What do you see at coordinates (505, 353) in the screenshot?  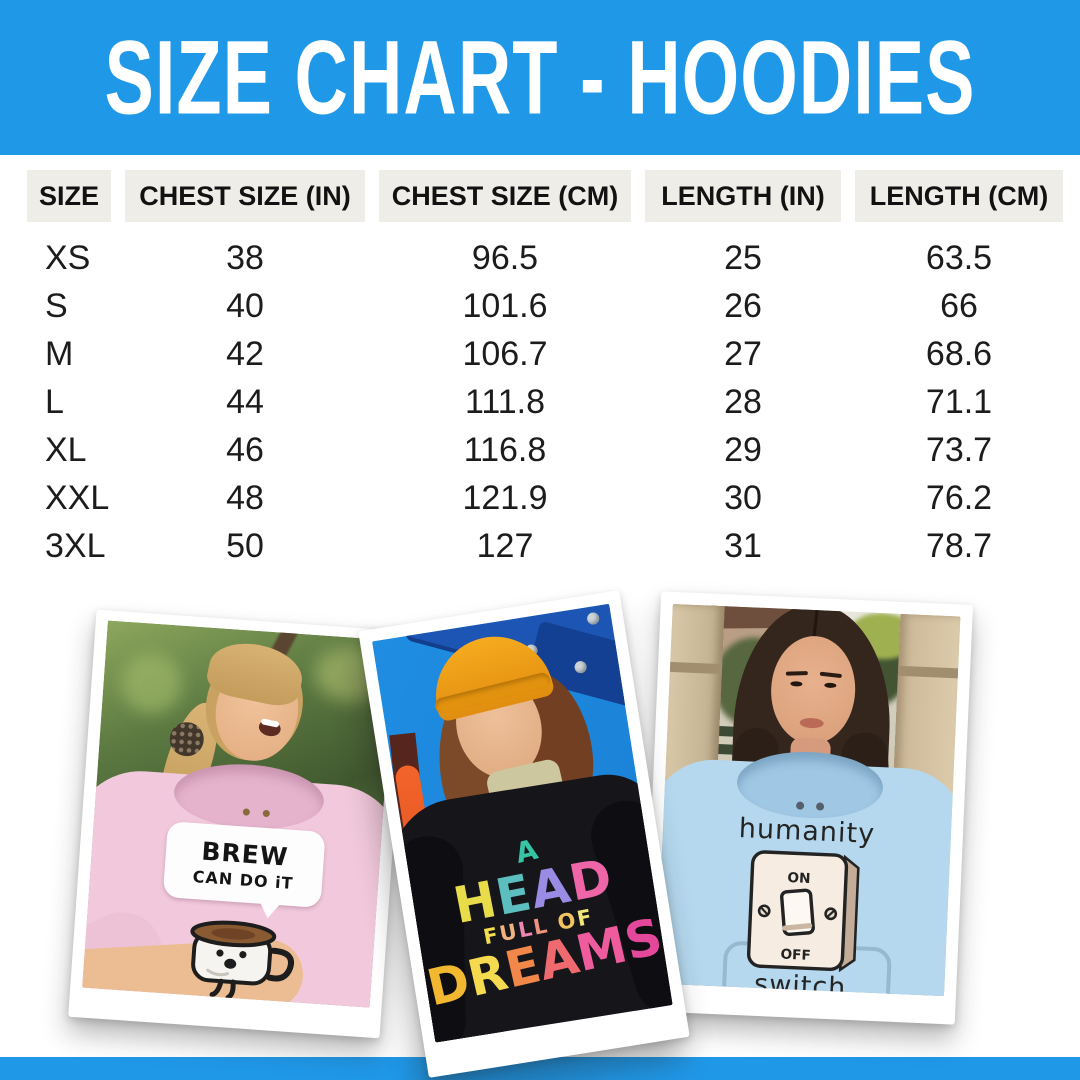 I see `table-cell: 106.7` at bounding box center [505, 353].